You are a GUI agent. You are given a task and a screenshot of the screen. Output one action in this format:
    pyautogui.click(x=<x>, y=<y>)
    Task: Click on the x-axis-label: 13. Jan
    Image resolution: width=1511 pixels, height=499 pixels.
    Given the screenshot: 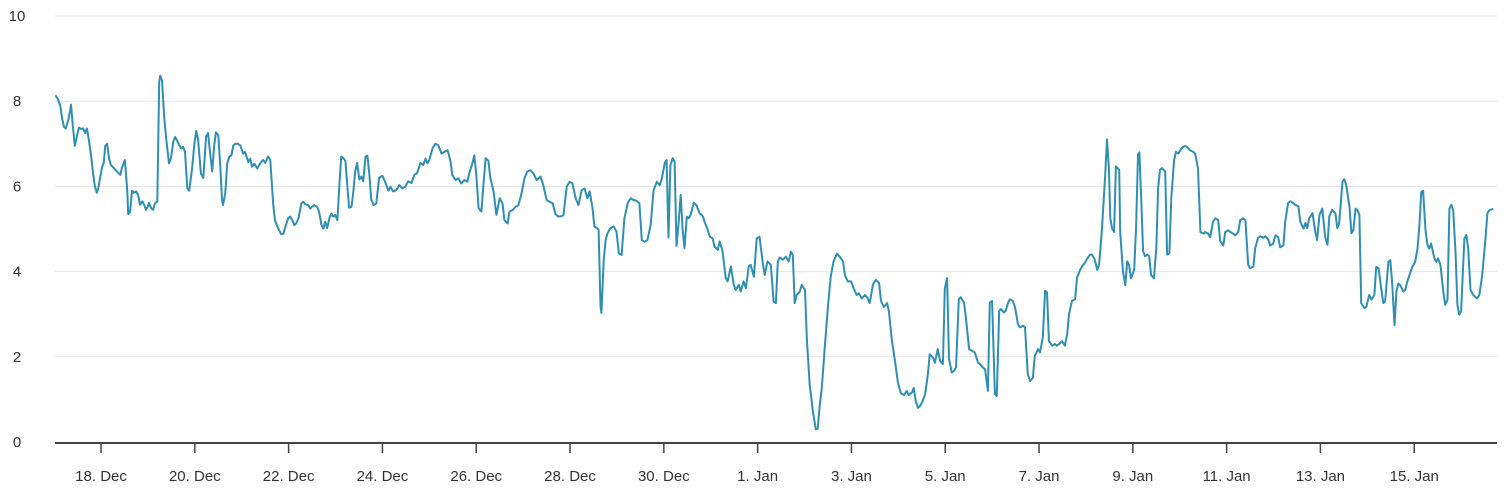 What is the action you would take?
    pyautogui.click(x=1320, y=476)
    